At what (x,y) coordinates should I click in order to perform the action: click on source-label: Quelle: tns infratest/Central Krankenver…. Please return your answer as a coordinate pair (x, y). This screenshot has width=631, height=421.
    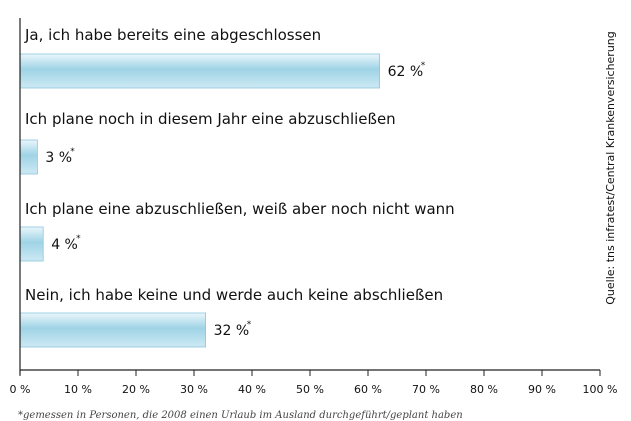
    Looking at the image, I should click on (610, 168).